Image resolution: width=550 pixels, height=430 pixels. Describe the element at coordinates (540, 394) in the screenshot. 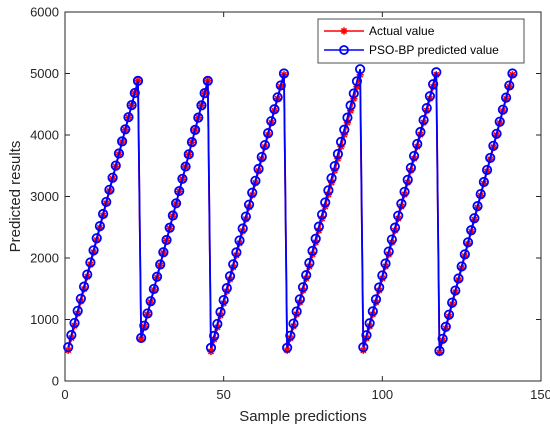

I see `x-tick-label: 150` at that location.